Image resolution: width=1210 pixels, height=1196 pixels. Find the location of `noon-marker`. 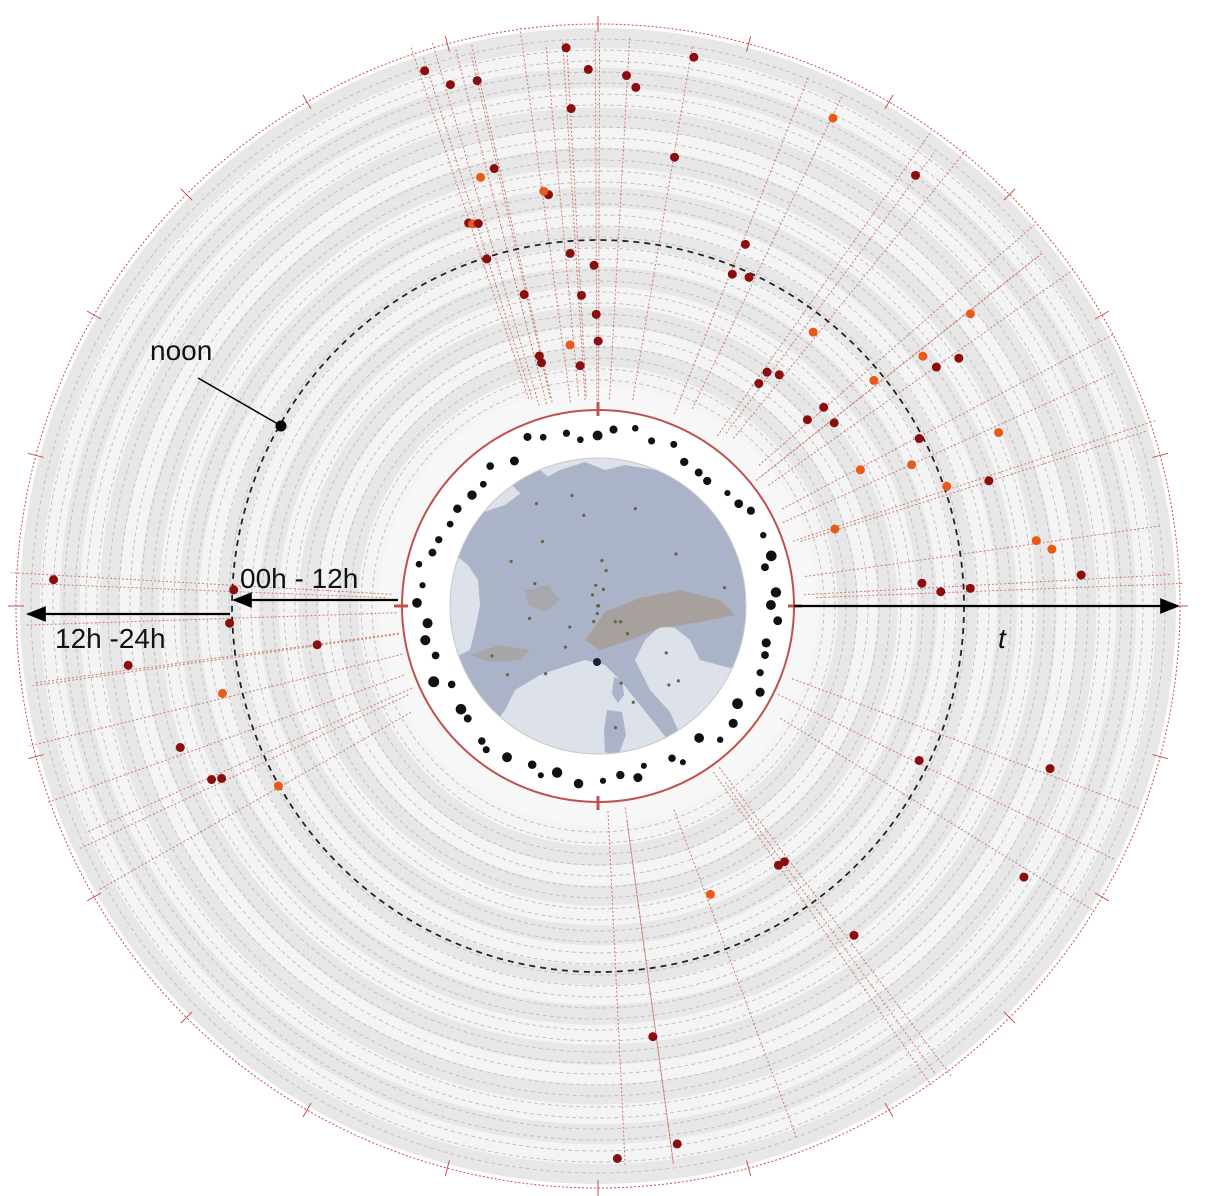

noon-marker is located at coordinates (281, 426).